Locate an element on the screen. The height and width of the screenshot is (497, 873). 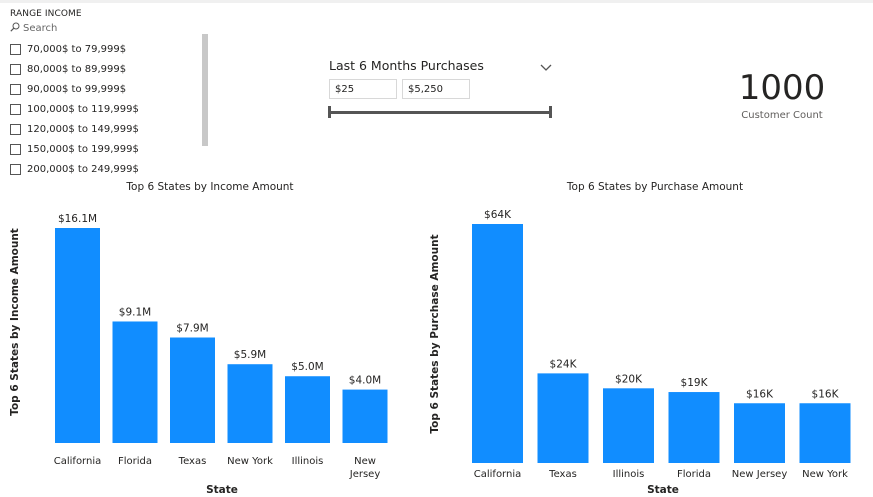
slicer-item-label: 120,000$ to 149,999$ is located at coordinates (83, 129).